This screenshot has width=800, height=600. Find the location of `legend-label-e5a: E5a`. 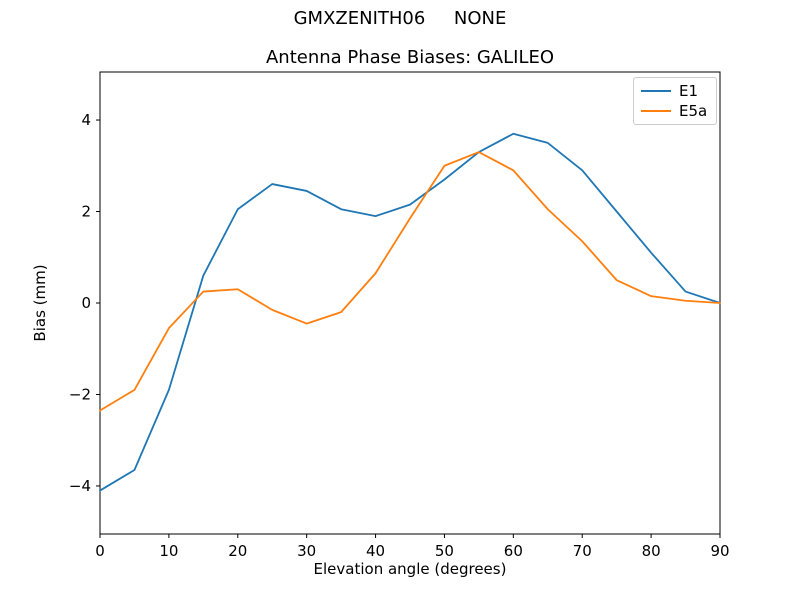

legend-label-e5a: E5a is located at coordinates (693, 111).